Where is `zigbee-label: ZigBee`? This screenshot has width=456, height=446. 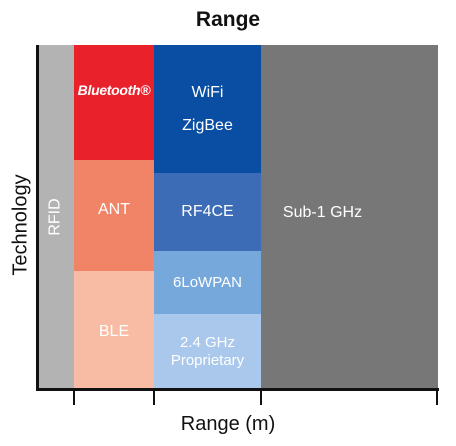
zigbee-label: ZigBee is located at coordinates (207, 125).